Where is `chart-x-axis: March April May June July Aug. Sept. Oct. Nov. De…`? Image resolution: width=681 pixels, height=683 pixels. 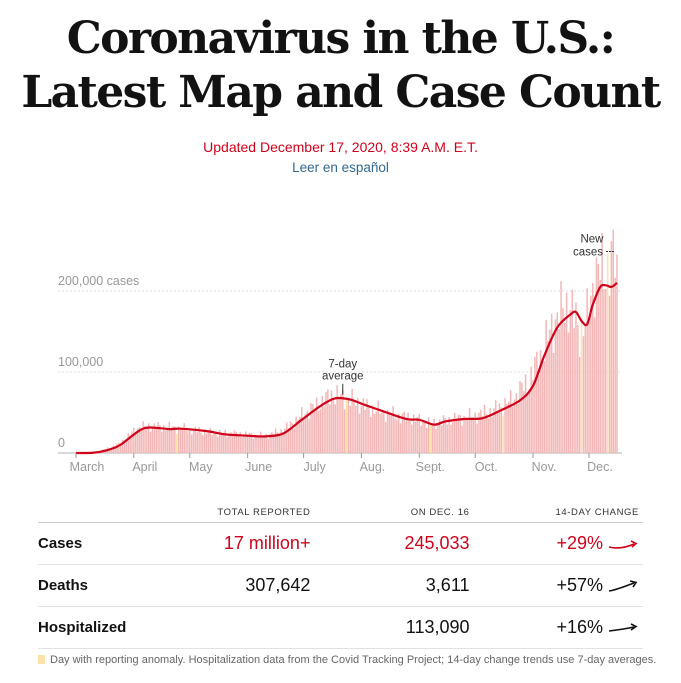 chart-x-axis: March April May June July Aug. Sept. Oct. Nov. De… is located at coordinates (341, 463).